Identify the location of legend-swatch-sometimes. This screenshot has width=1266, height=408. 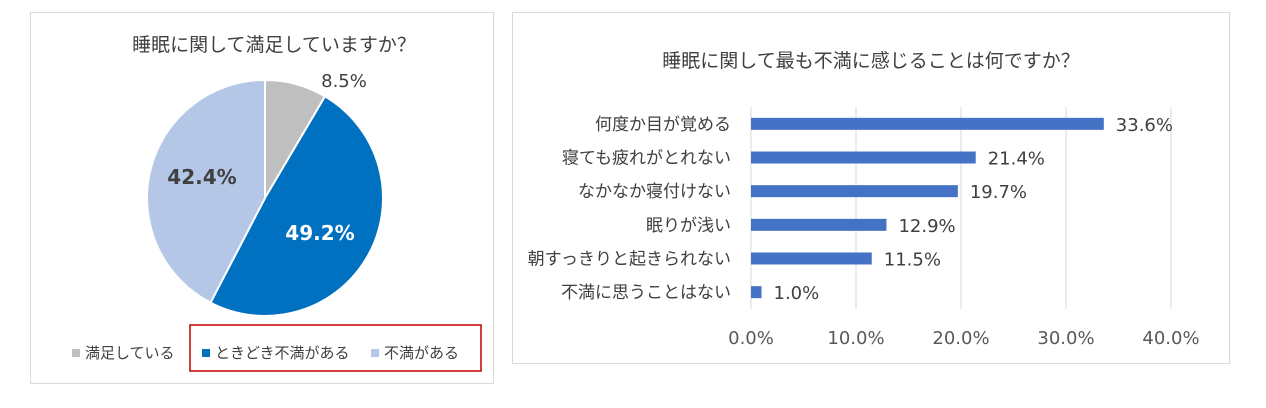
(206, 353).